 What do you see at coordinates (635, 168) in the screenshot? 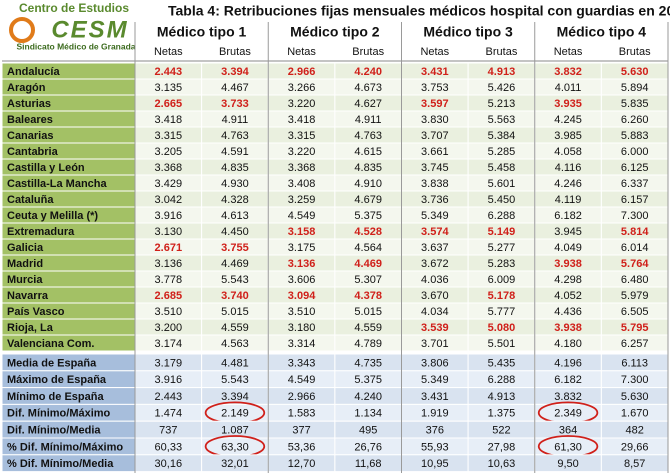
I see `cell-value: 6.125` at bounding box center [635, 168].